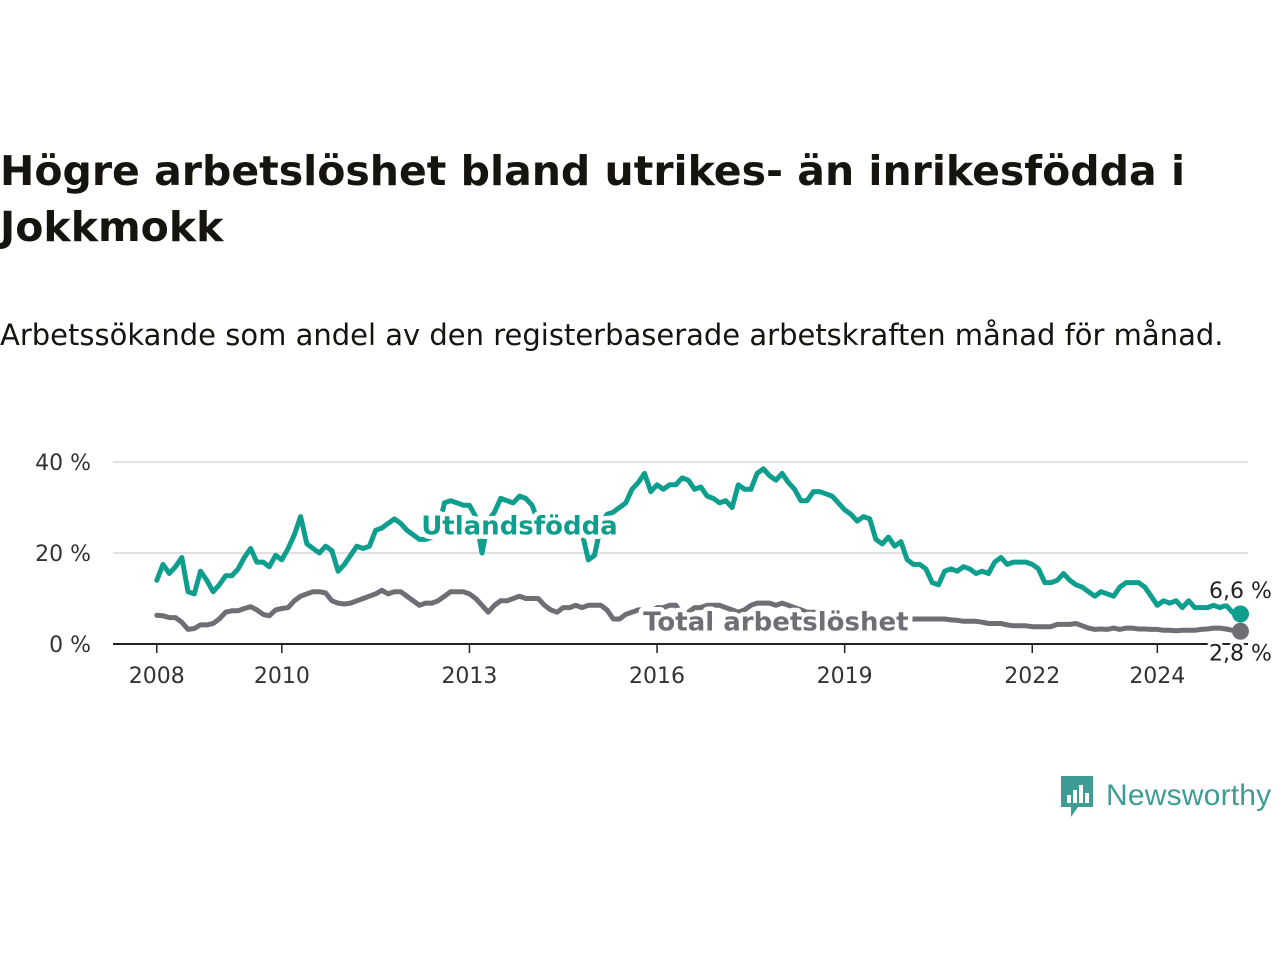  Describe the element at coordinates (519, 527) in the screenshot. I see `series-label: Utlandsfödda` at that location.